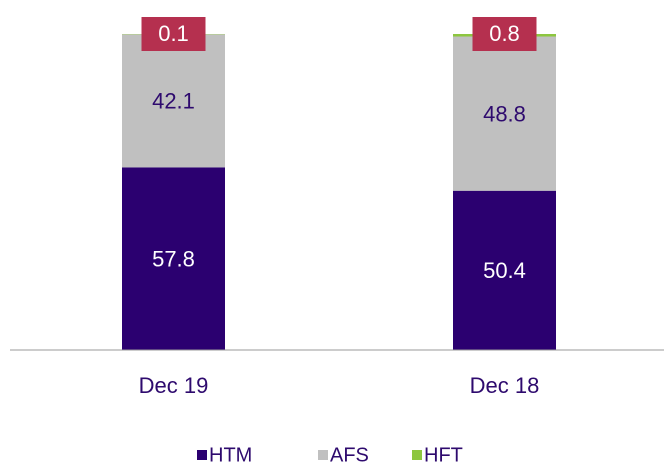 The image size is (664, 466). I want to click on data-label: 0.1, so click(173, 33).